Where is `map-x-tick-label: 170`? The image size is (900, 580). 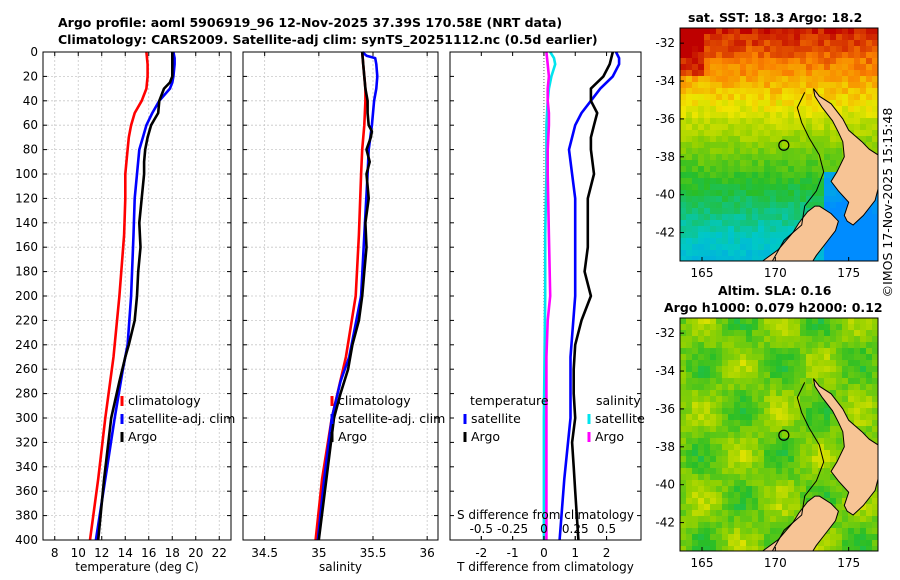 map-x-tick-label: 170 is located at coordinates (775, 273).